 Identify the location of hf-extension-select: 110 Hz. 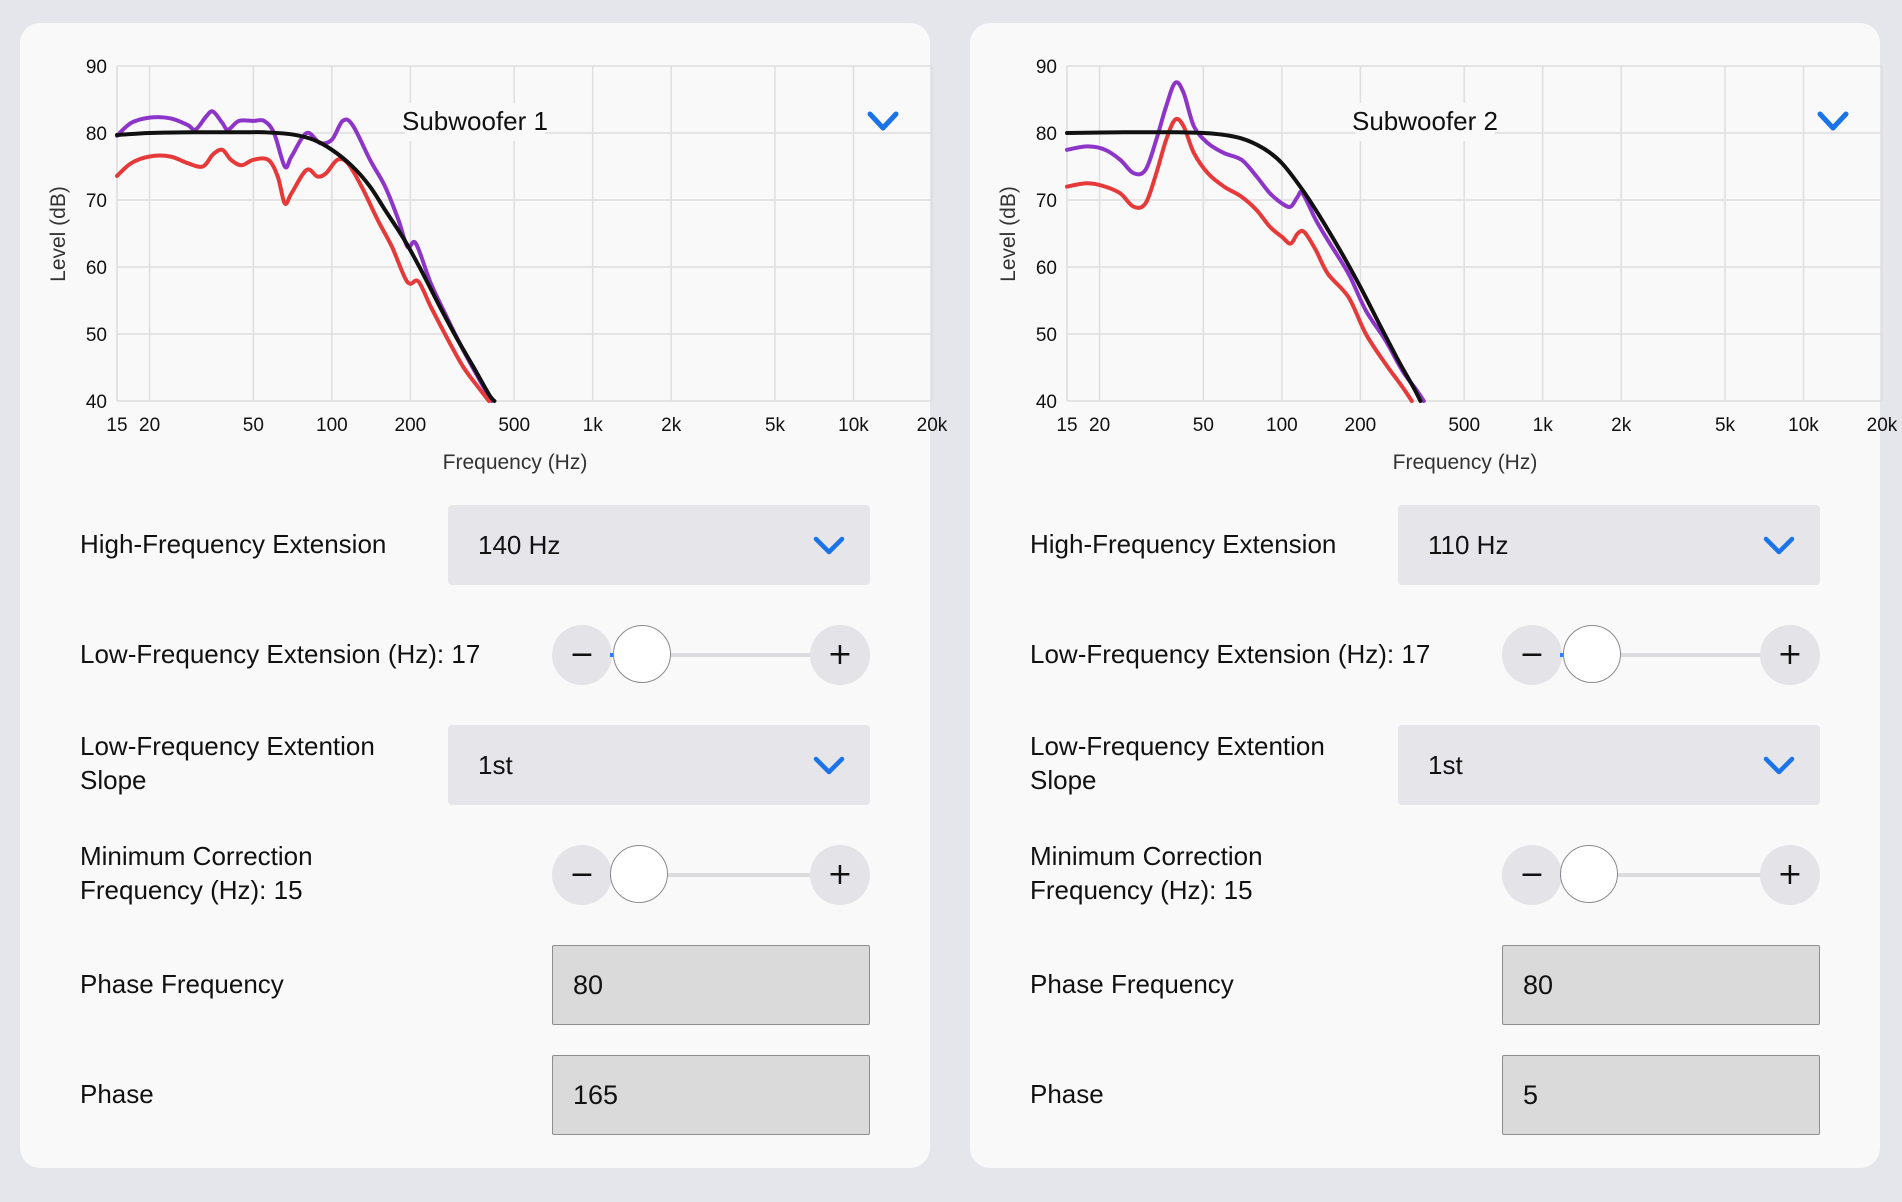
(1609, 545).